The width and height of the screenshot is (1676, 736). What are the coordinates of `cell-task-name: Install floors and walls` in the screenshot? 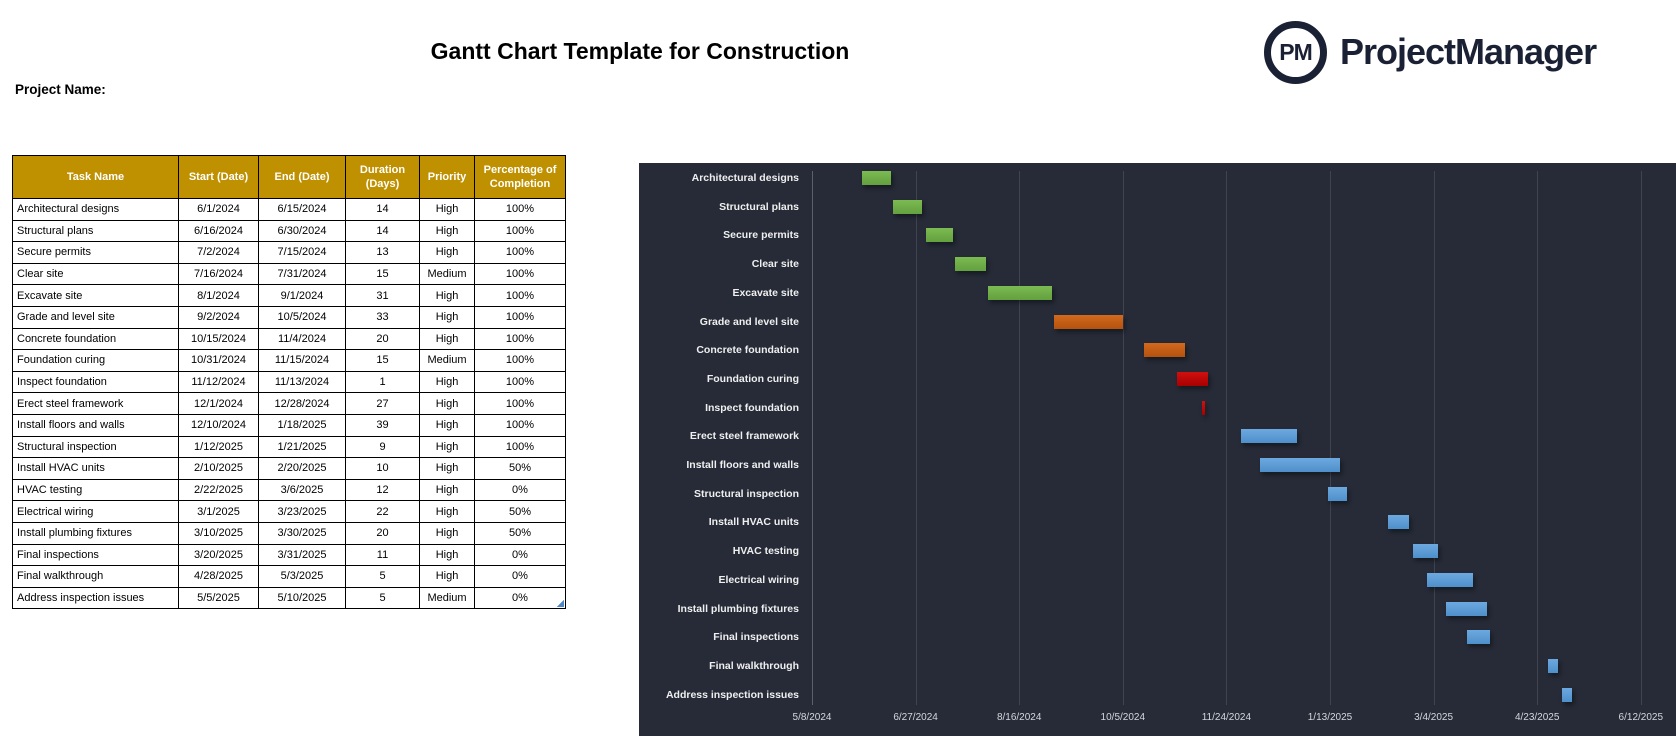 It's located at (95, 425).